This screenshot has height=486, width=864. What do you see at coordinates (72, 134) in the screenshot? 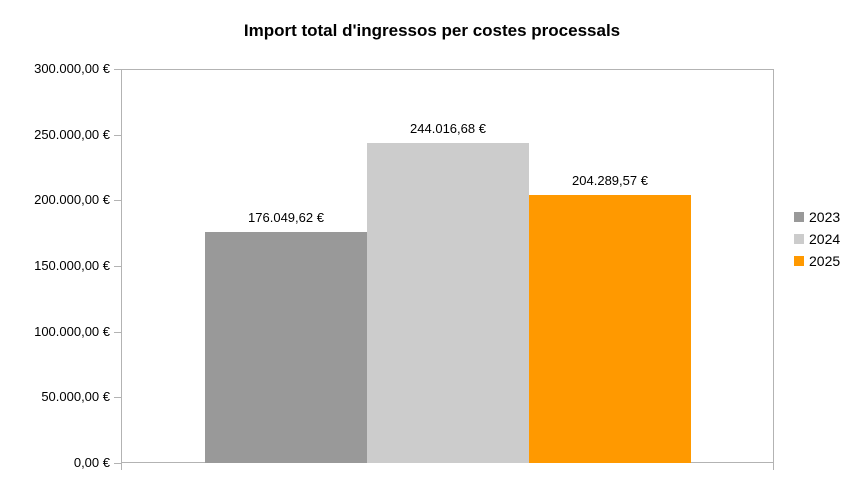
I see `y-axis-tick-label: 250.000,00 €` at bounding box center [72, 134].